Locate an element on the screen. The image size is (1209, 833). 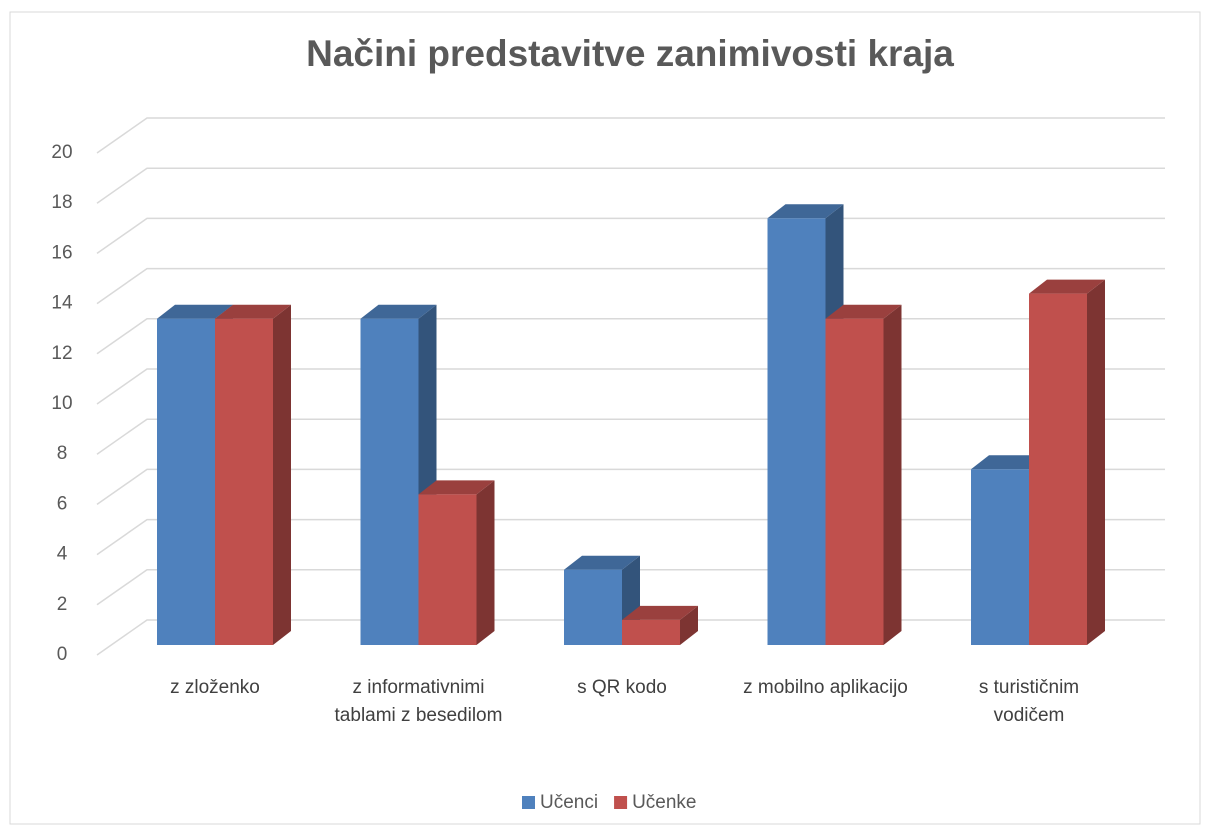
chart-title: Načini predstavitve zanimivosti kraja is located at coordinates (630, 53).